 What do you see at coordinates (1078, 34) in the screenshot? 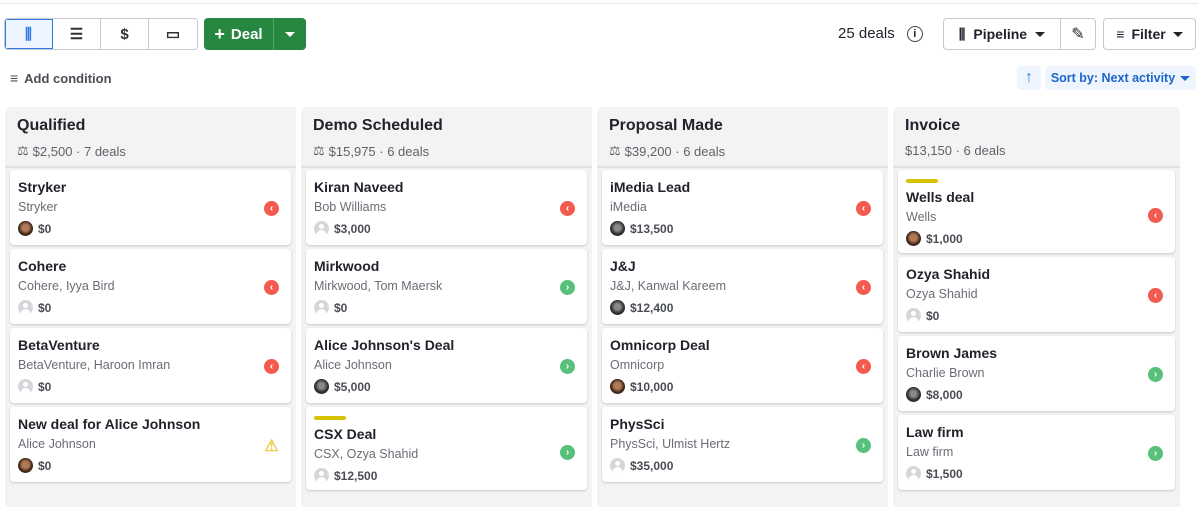
I see `edit-pipeline-button: ✎` at bounding box center [1078, 34].